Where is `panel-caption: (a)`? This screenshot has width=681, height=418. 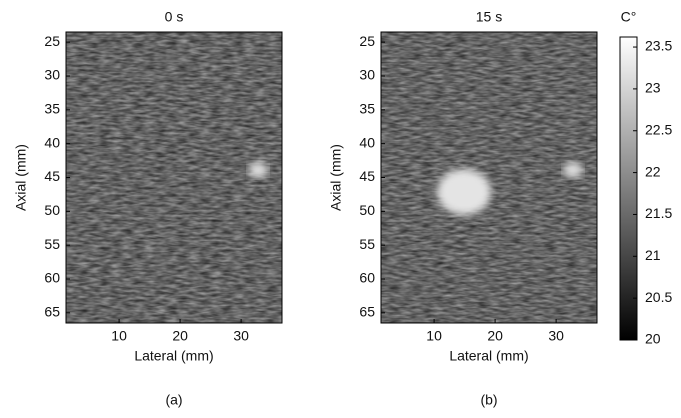 panel-caption: (a) is located at coordinates (173, 400).